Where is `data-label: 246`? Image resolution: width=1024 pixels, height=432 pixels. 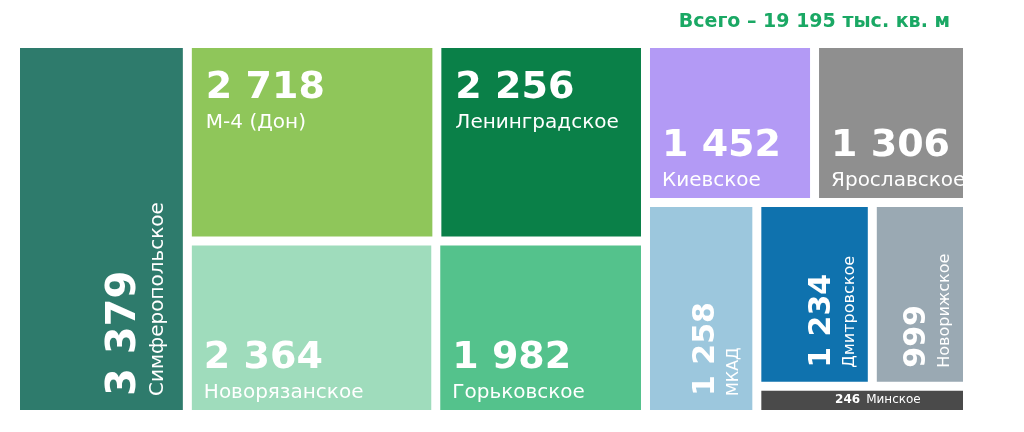
data-label: 246 is located at coordinates (848, 399).